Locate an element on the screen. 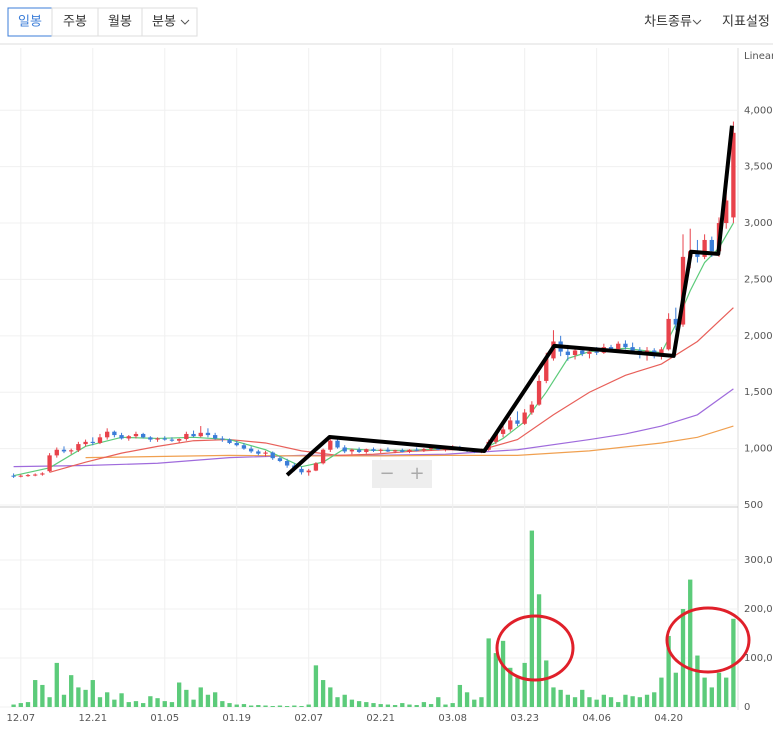 This screenshot has height=732, width=773. zoom-out: − is located at coordinates (386, 473).